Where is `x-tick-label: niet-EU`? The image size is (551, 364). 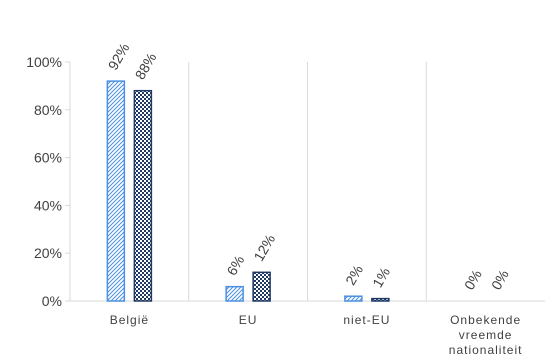 x-tick-label: niet-EU is located at coordinates (366, 320).